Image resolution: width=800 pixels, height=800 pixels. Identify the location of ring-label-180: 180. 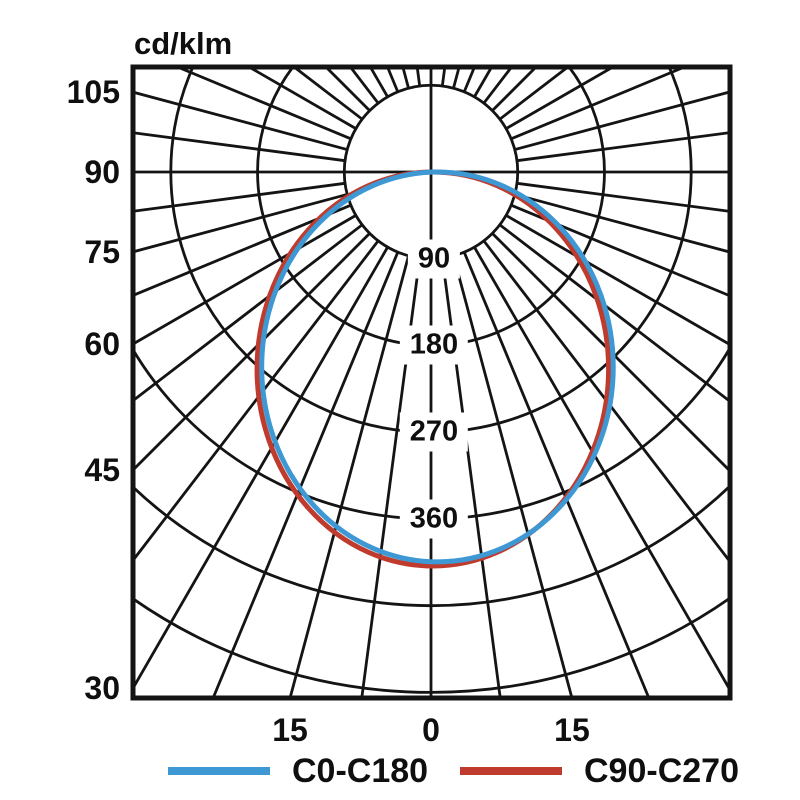
(434, 345).